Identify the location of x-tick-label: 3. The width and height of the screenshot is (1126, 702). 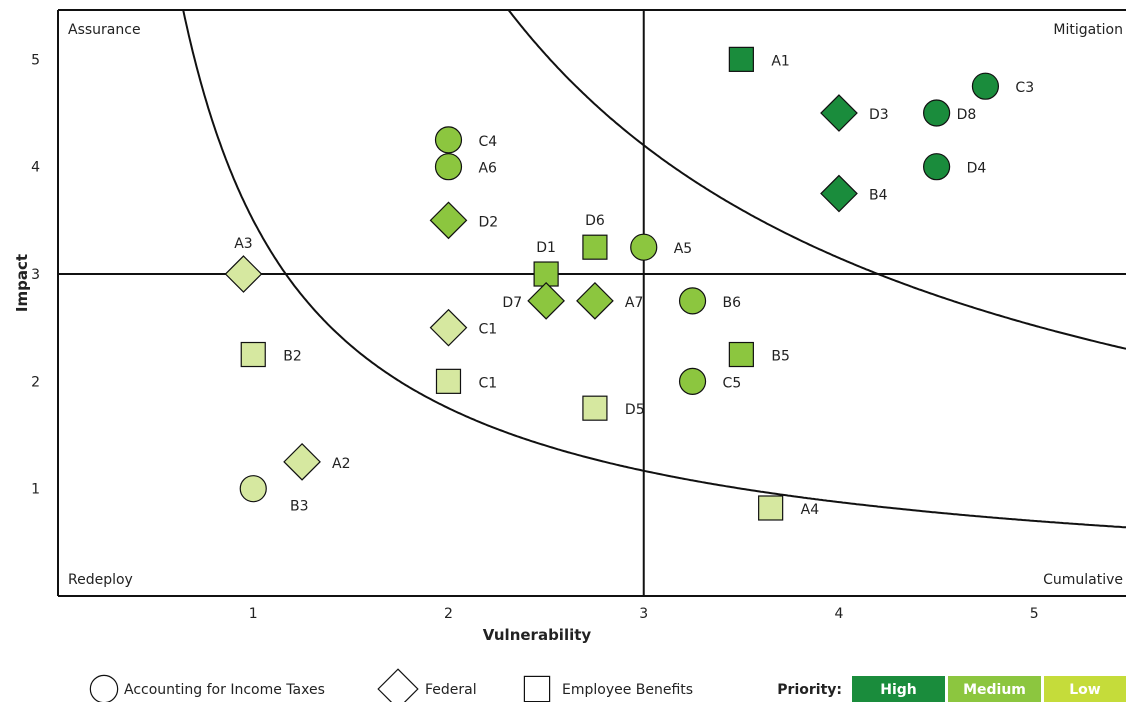
(643, 614).